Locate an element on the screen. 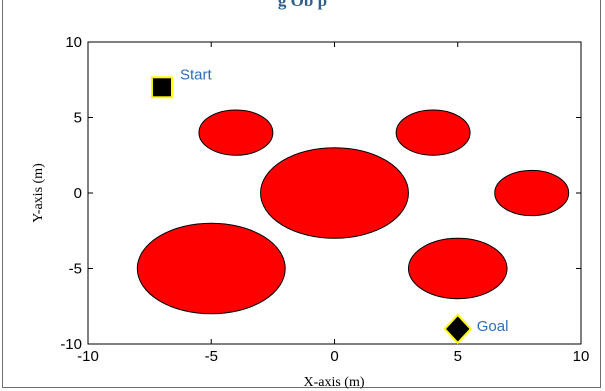  x-tick-label: 5 is located at coordinates (458, 356).